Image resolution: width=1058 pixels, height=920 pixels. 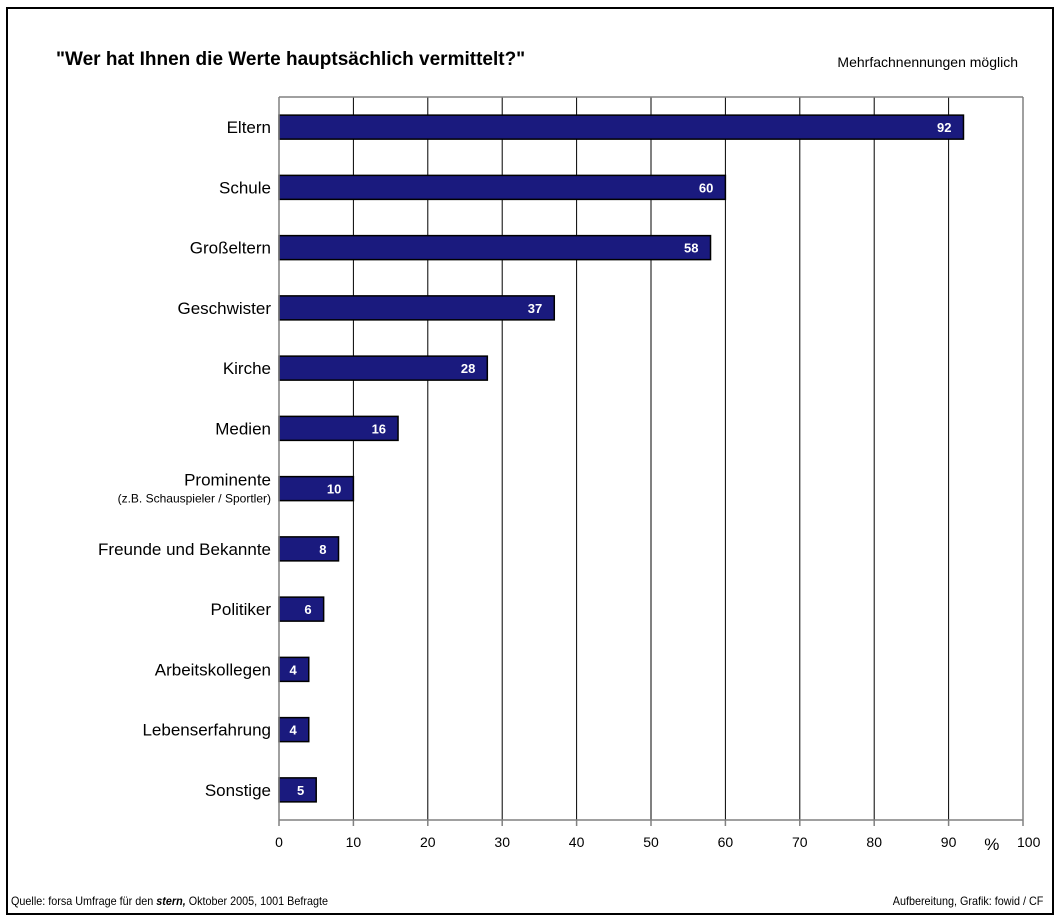 I want to click on data-label-9: 4, so click(x=294, y=669).